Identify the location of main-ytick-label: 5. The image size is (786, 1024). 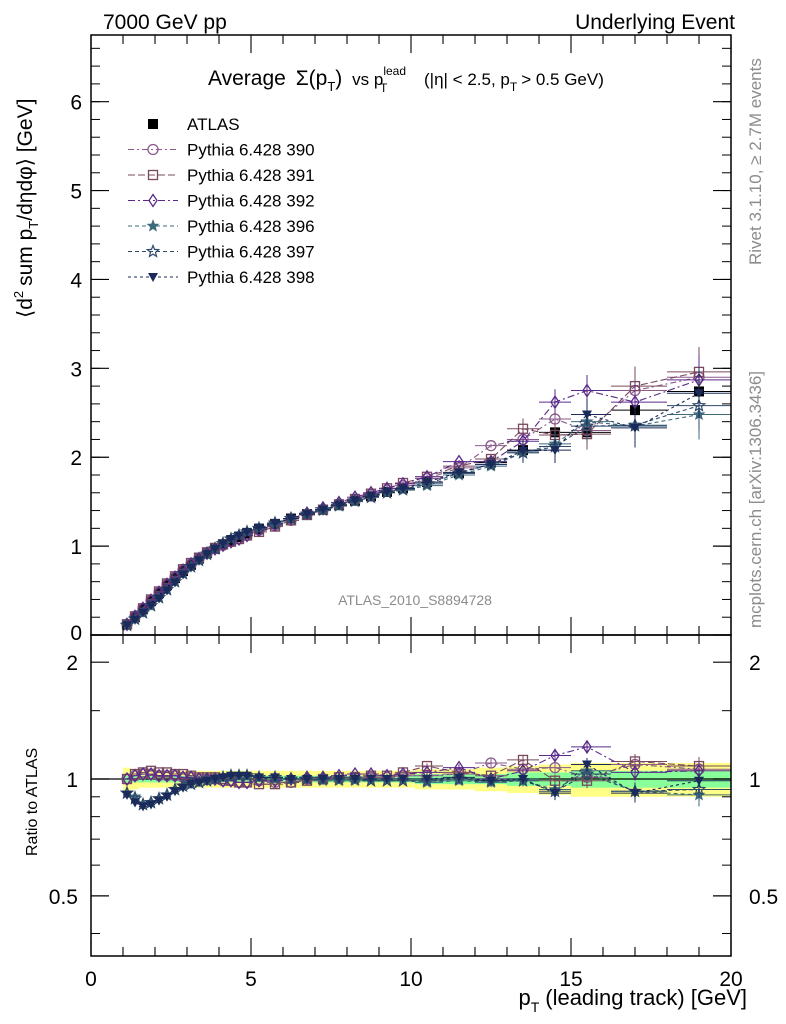
(76, 192).